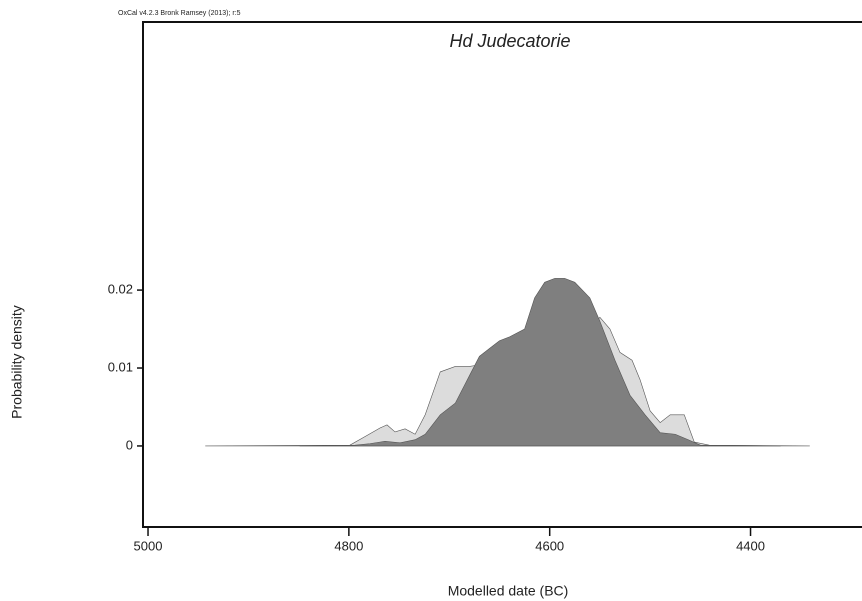 The height and width of the screenshot is (601, 862). Describe the element at coordinates (148, 545) in the screenshot. I see `x-tick-label: 5000` at that location.